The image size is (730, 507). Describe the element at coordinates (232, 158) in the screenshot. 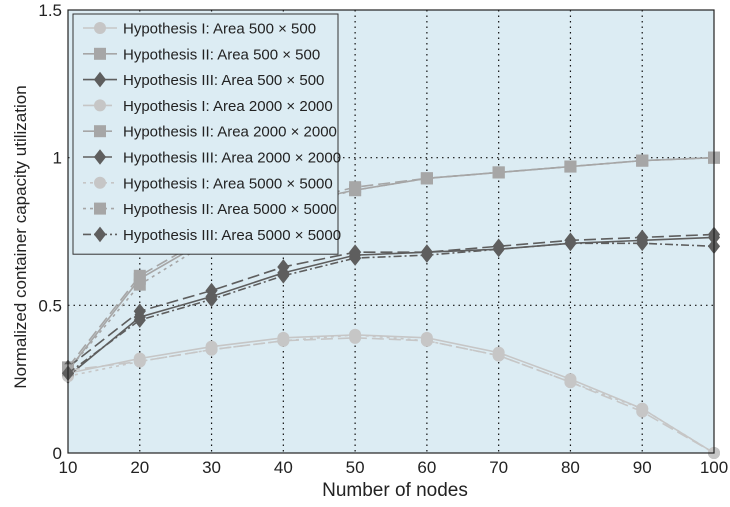

I see `legend-label: Hypothesis III: Area 2000 × 2000` at that location.